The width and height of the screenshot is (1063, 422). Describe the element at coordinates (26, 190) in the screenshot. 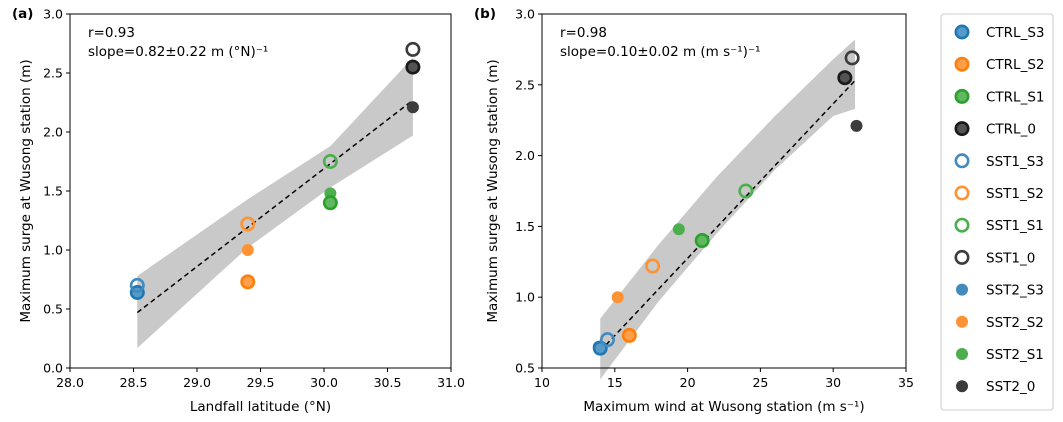

I see `y-axis-title-a: Maximum surge at Wusong station (m)` at that location.